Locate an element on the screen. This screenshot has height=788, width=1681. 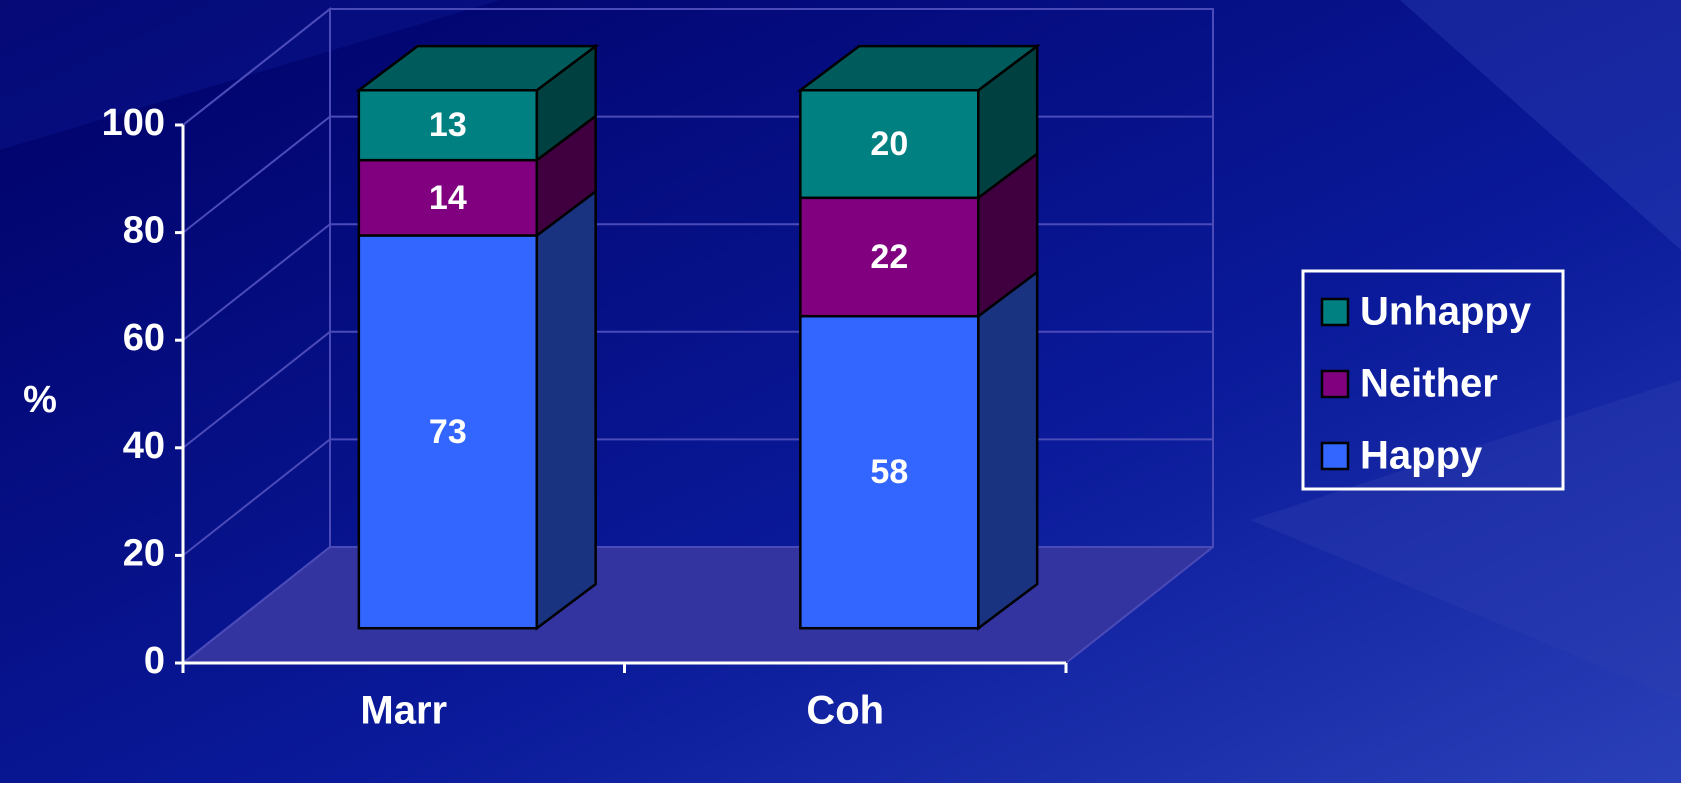
value-label: 22 is located at coordinates (889, 257).